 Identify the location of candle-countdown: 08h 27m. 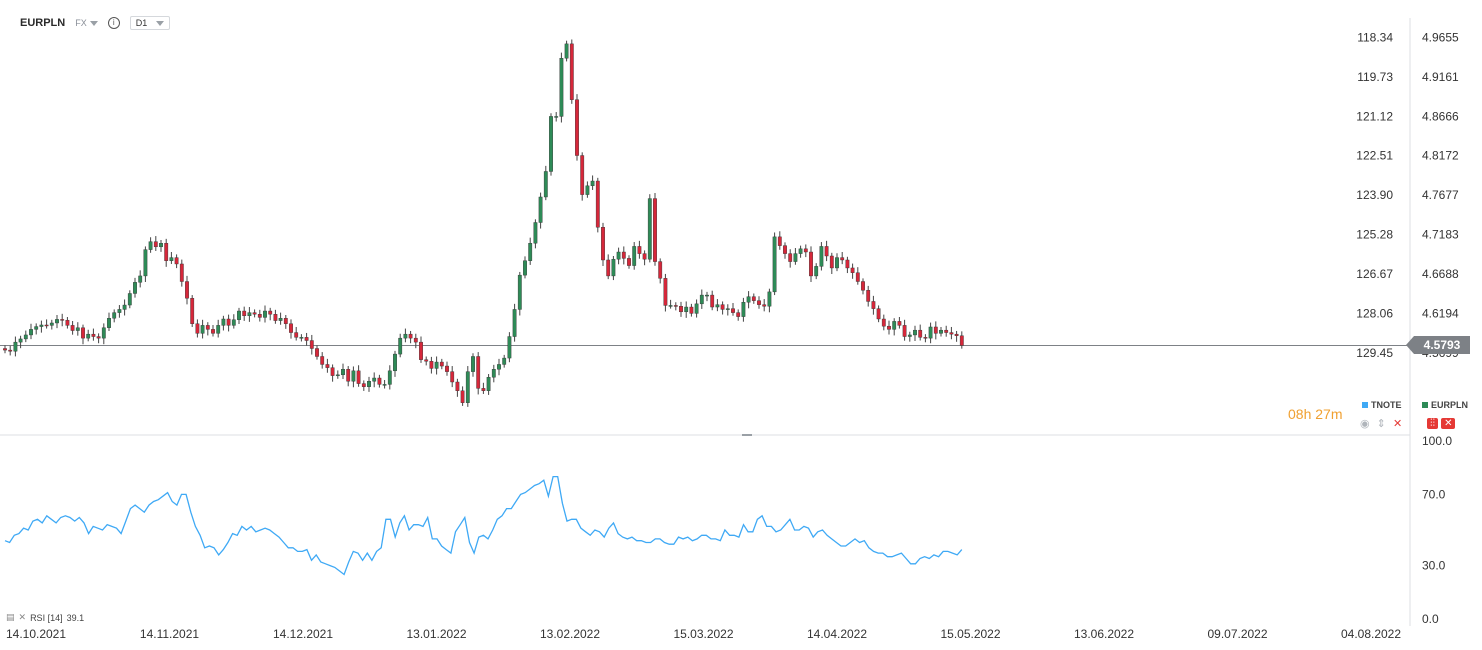
(1315, 414).